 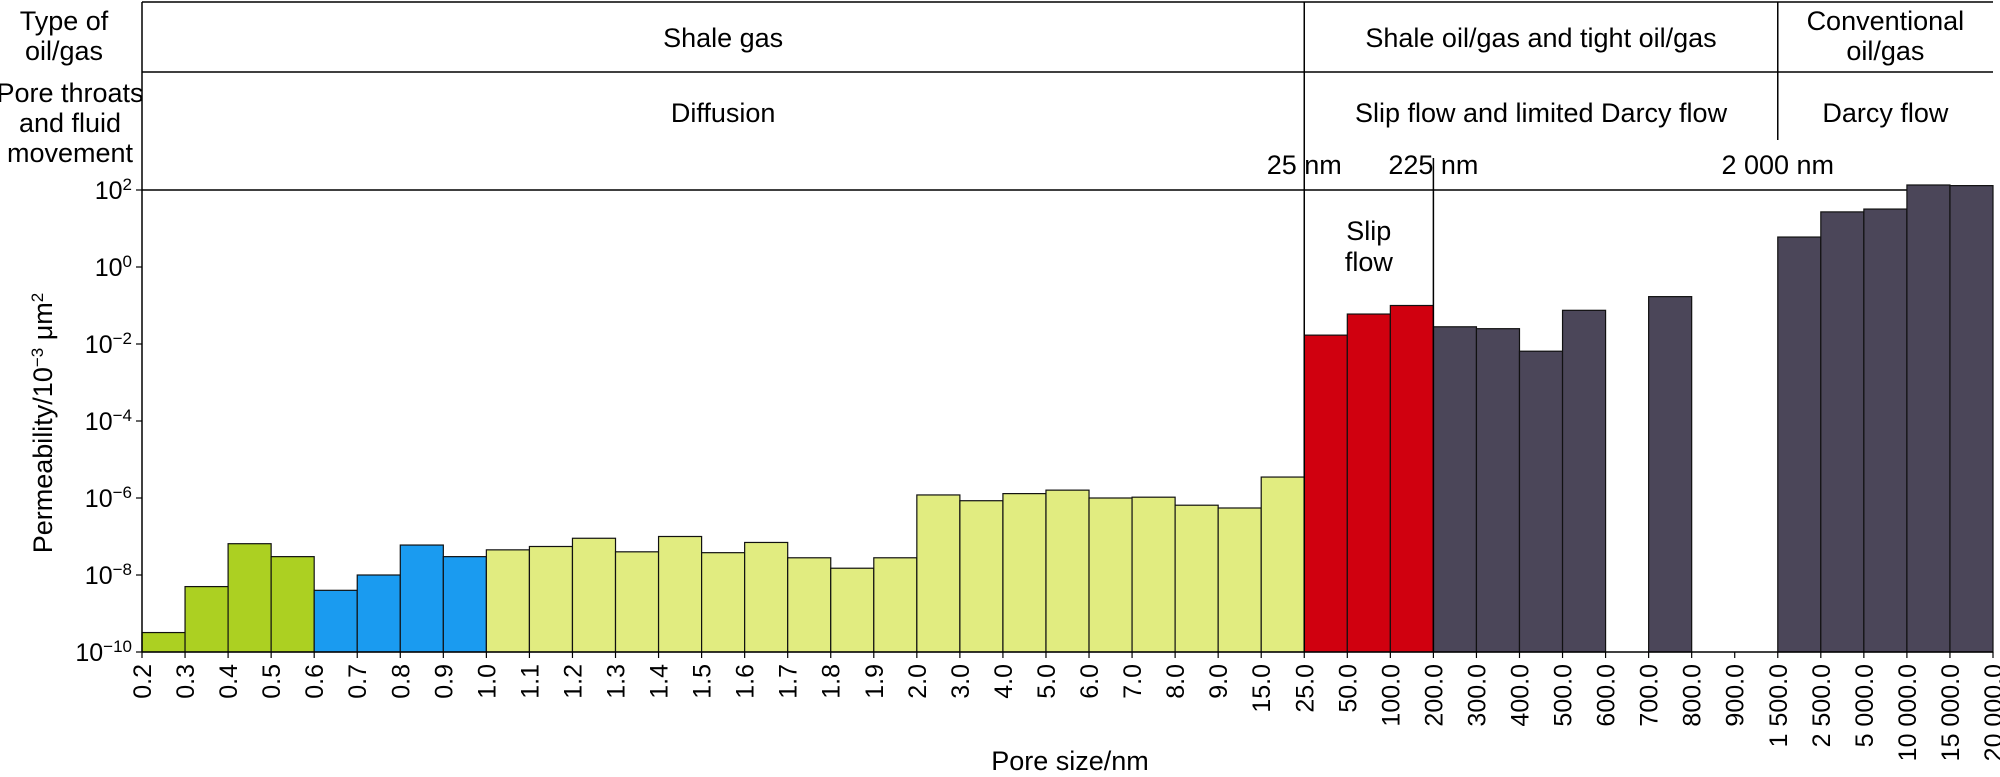 What do you see at coordinates (637, 602) in the screenshot?
I see `bar-1.3` at bounding box center [637, 602].